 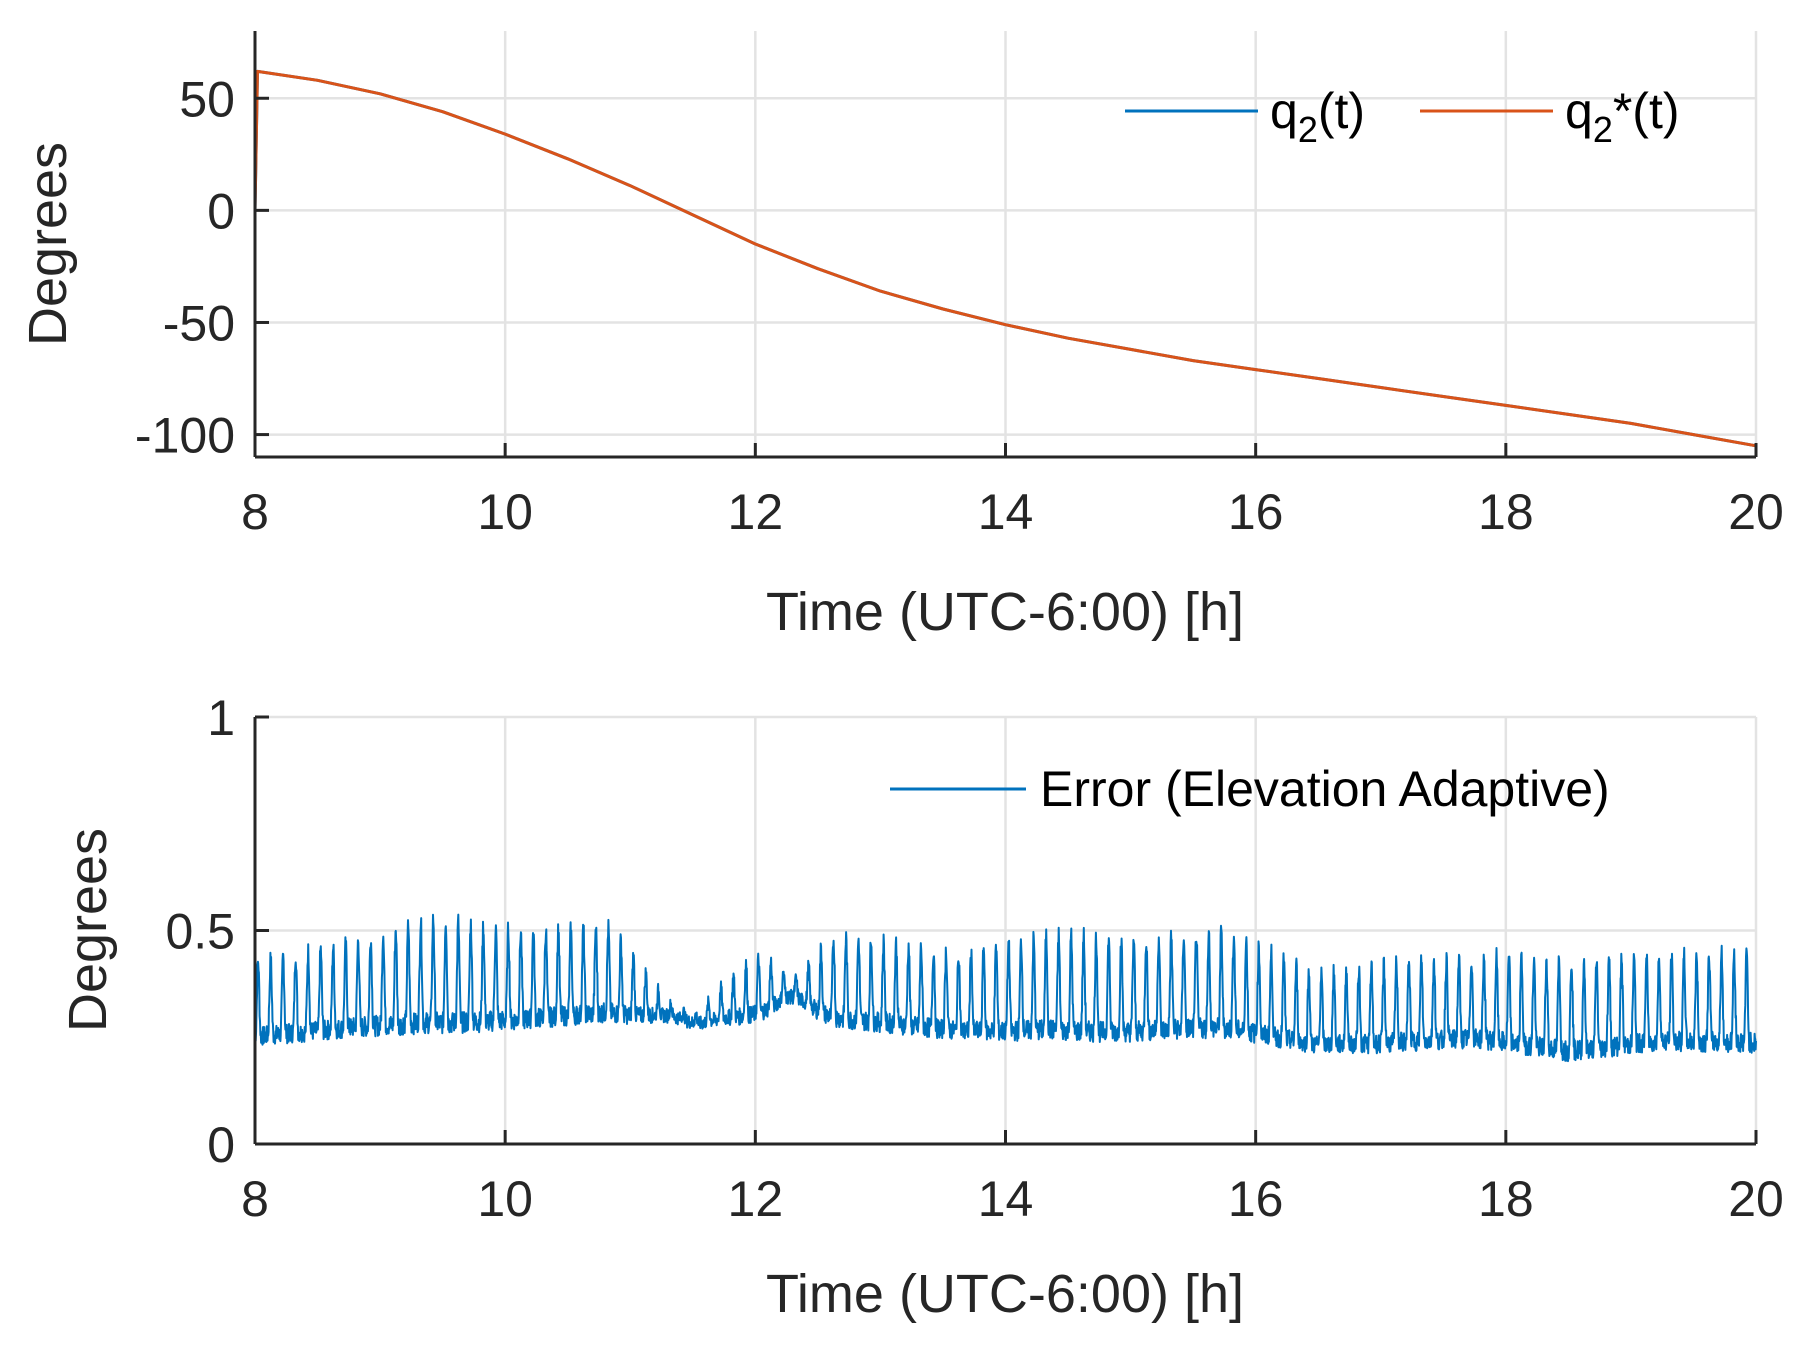 I want to click on top-y-axis-label: Degrees, so click(x=48, y=244).